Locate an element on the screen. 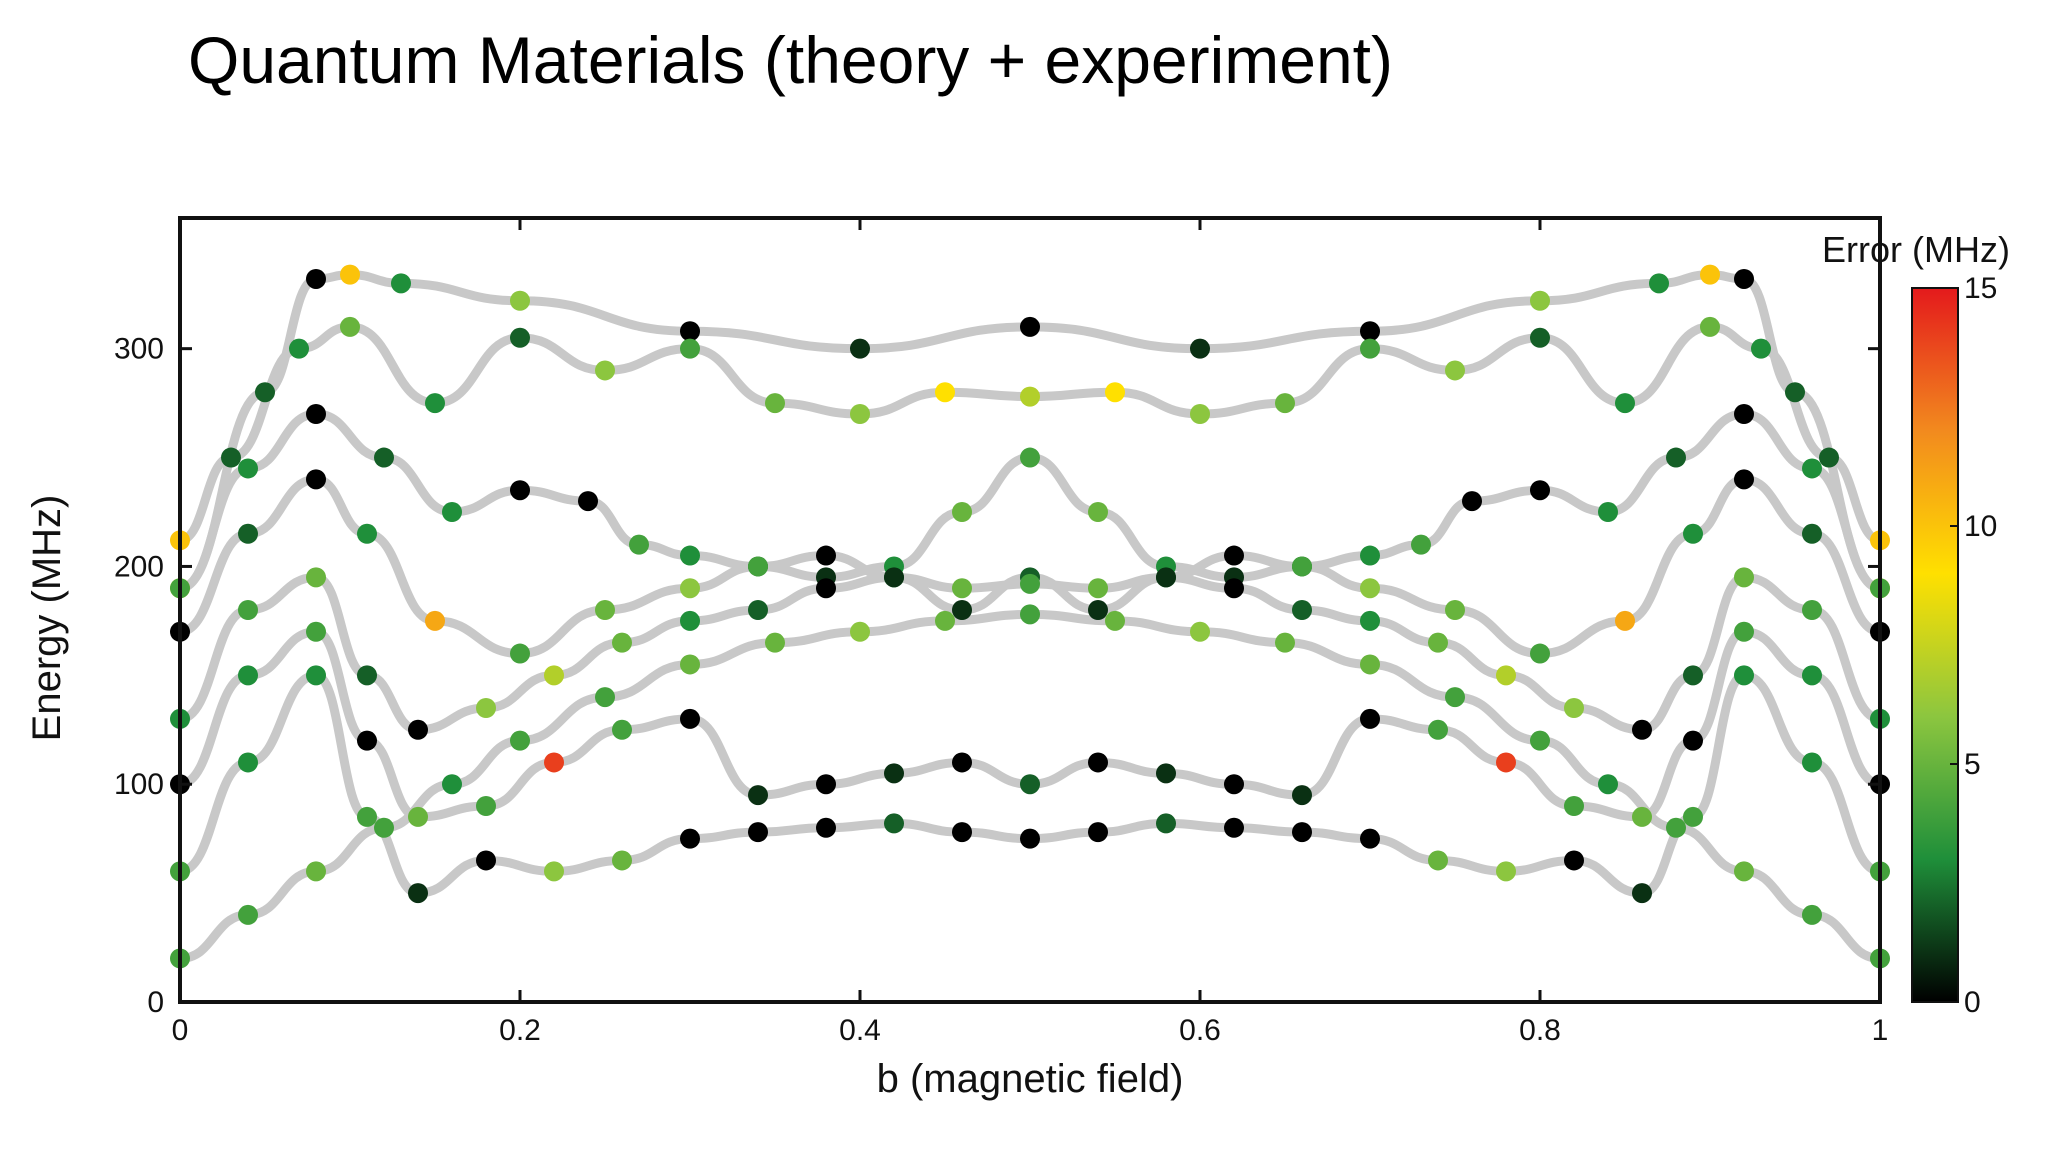 The image size is (2048, 1152). colorbar-title: Error (MHz) is located at coordinates (1916, 249).